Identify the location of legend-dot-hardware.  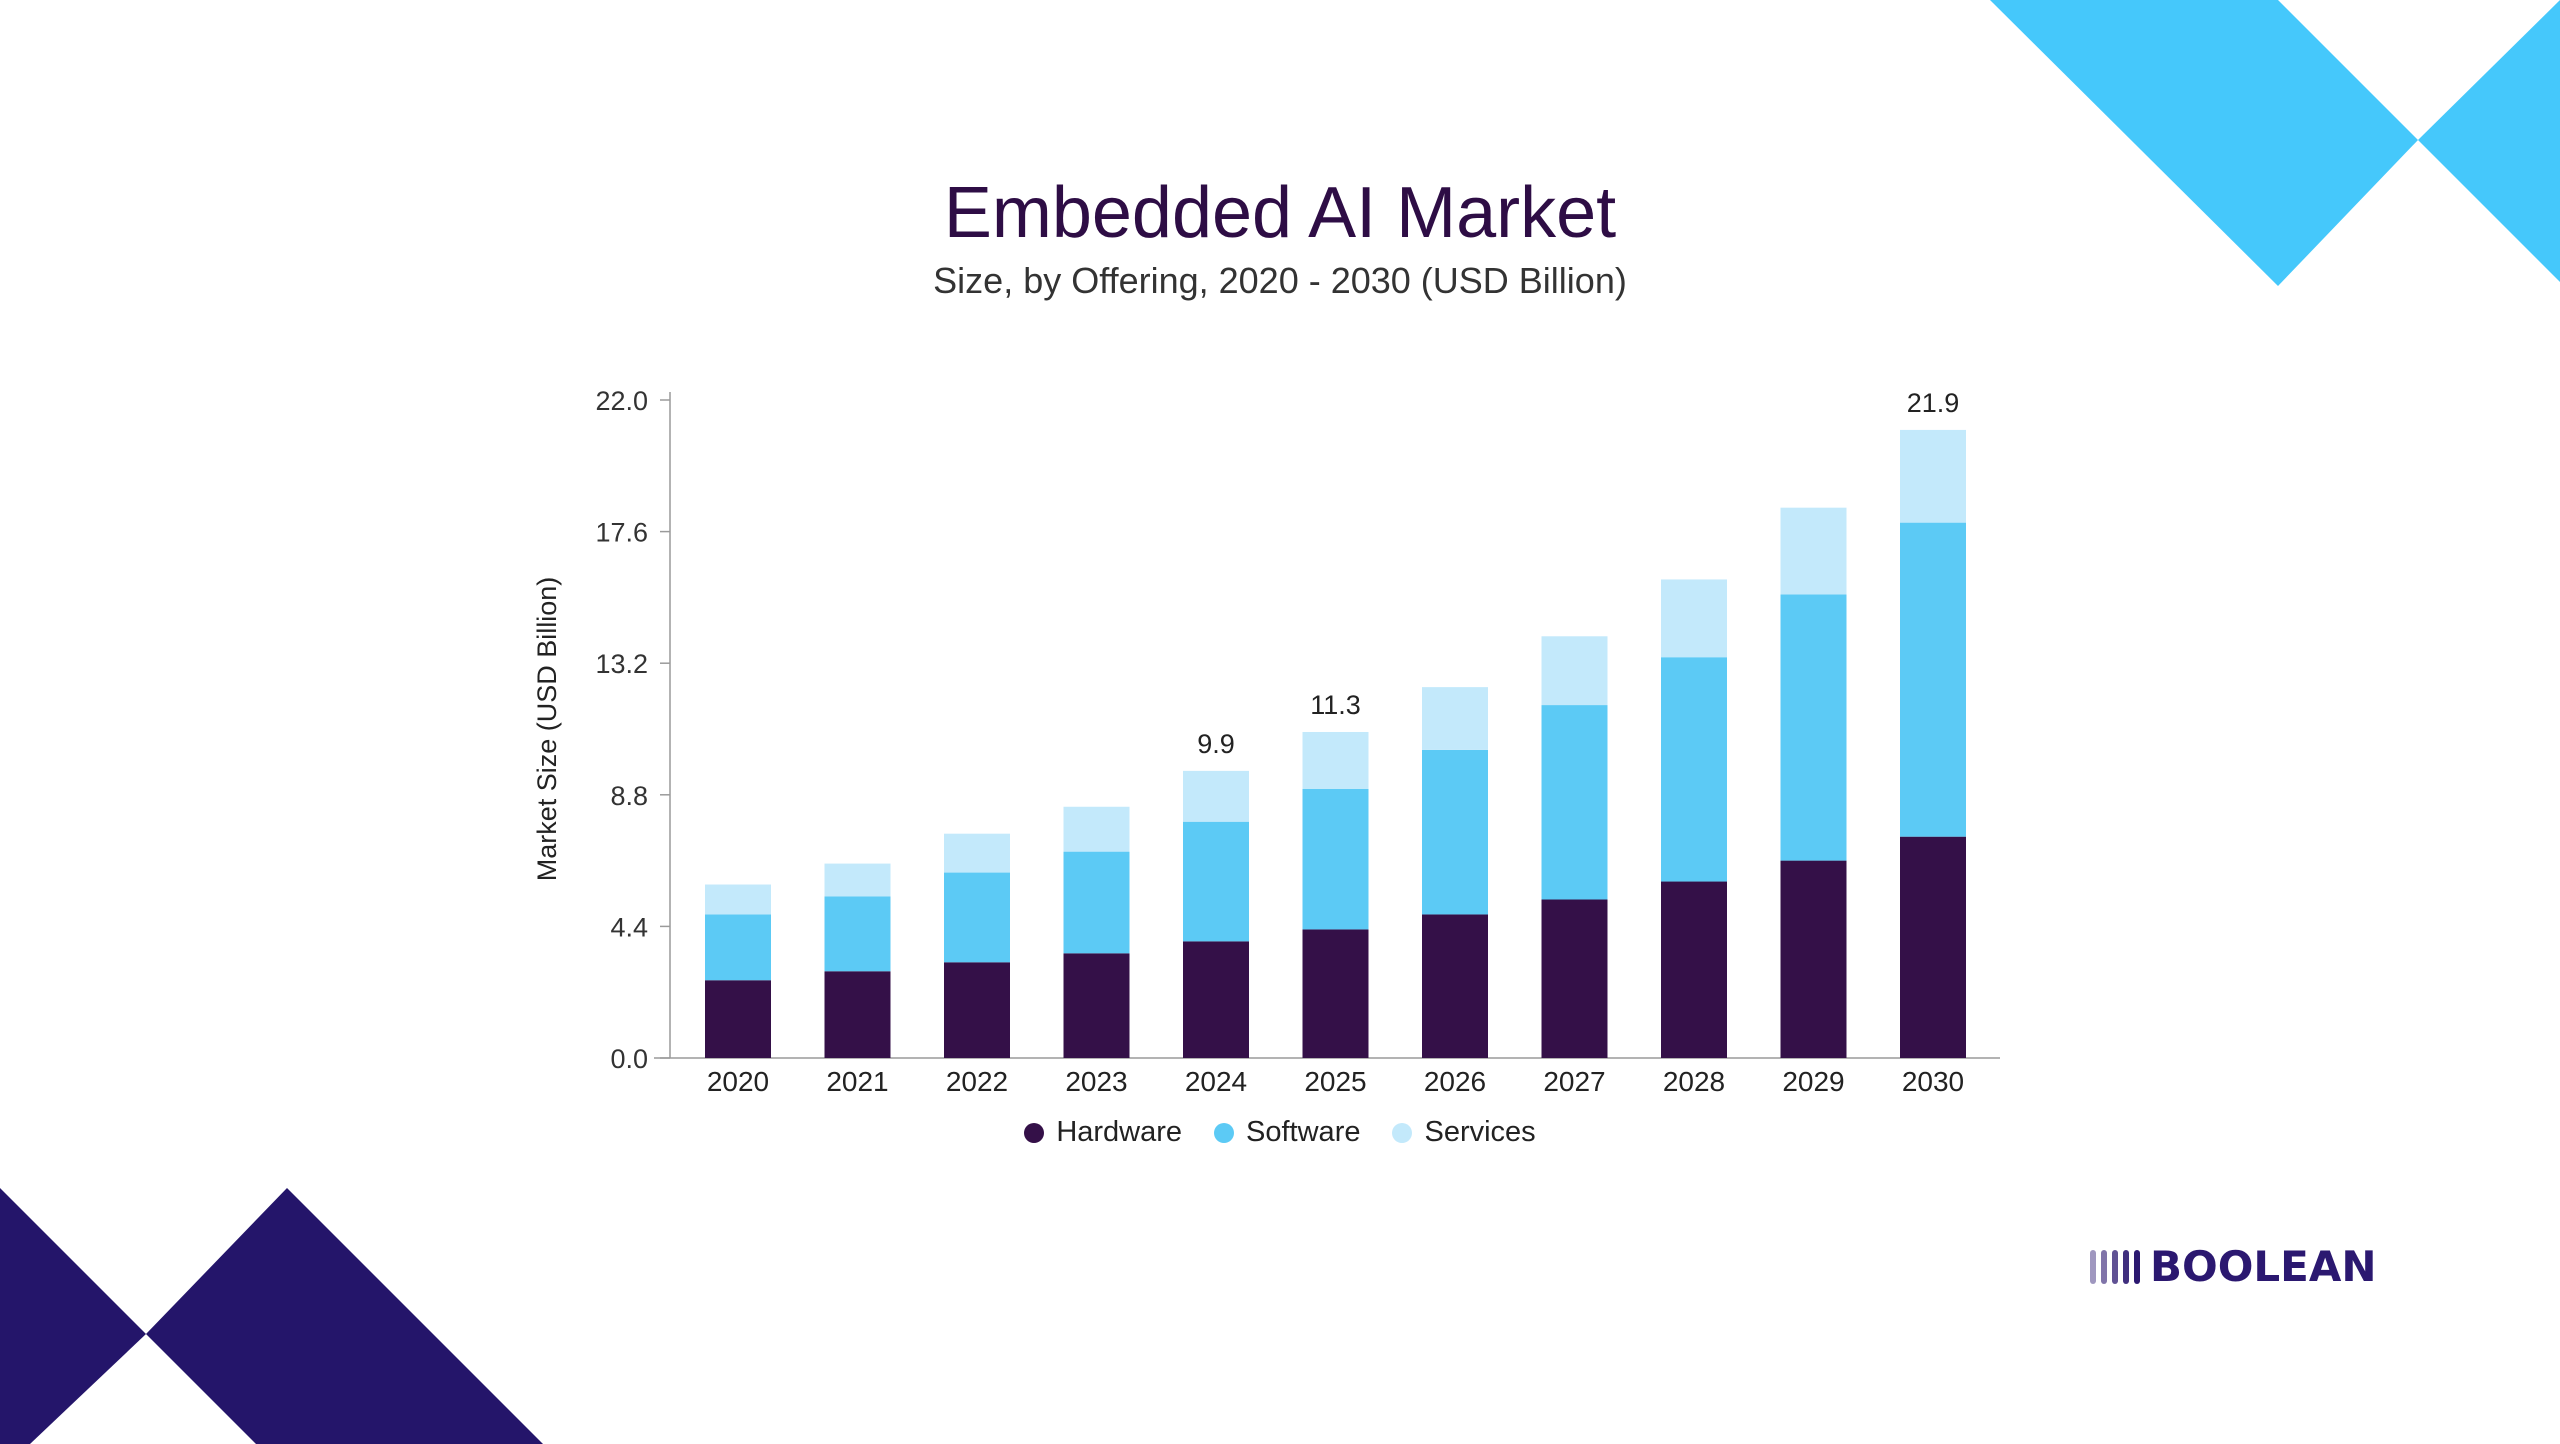
(1034, 1132).